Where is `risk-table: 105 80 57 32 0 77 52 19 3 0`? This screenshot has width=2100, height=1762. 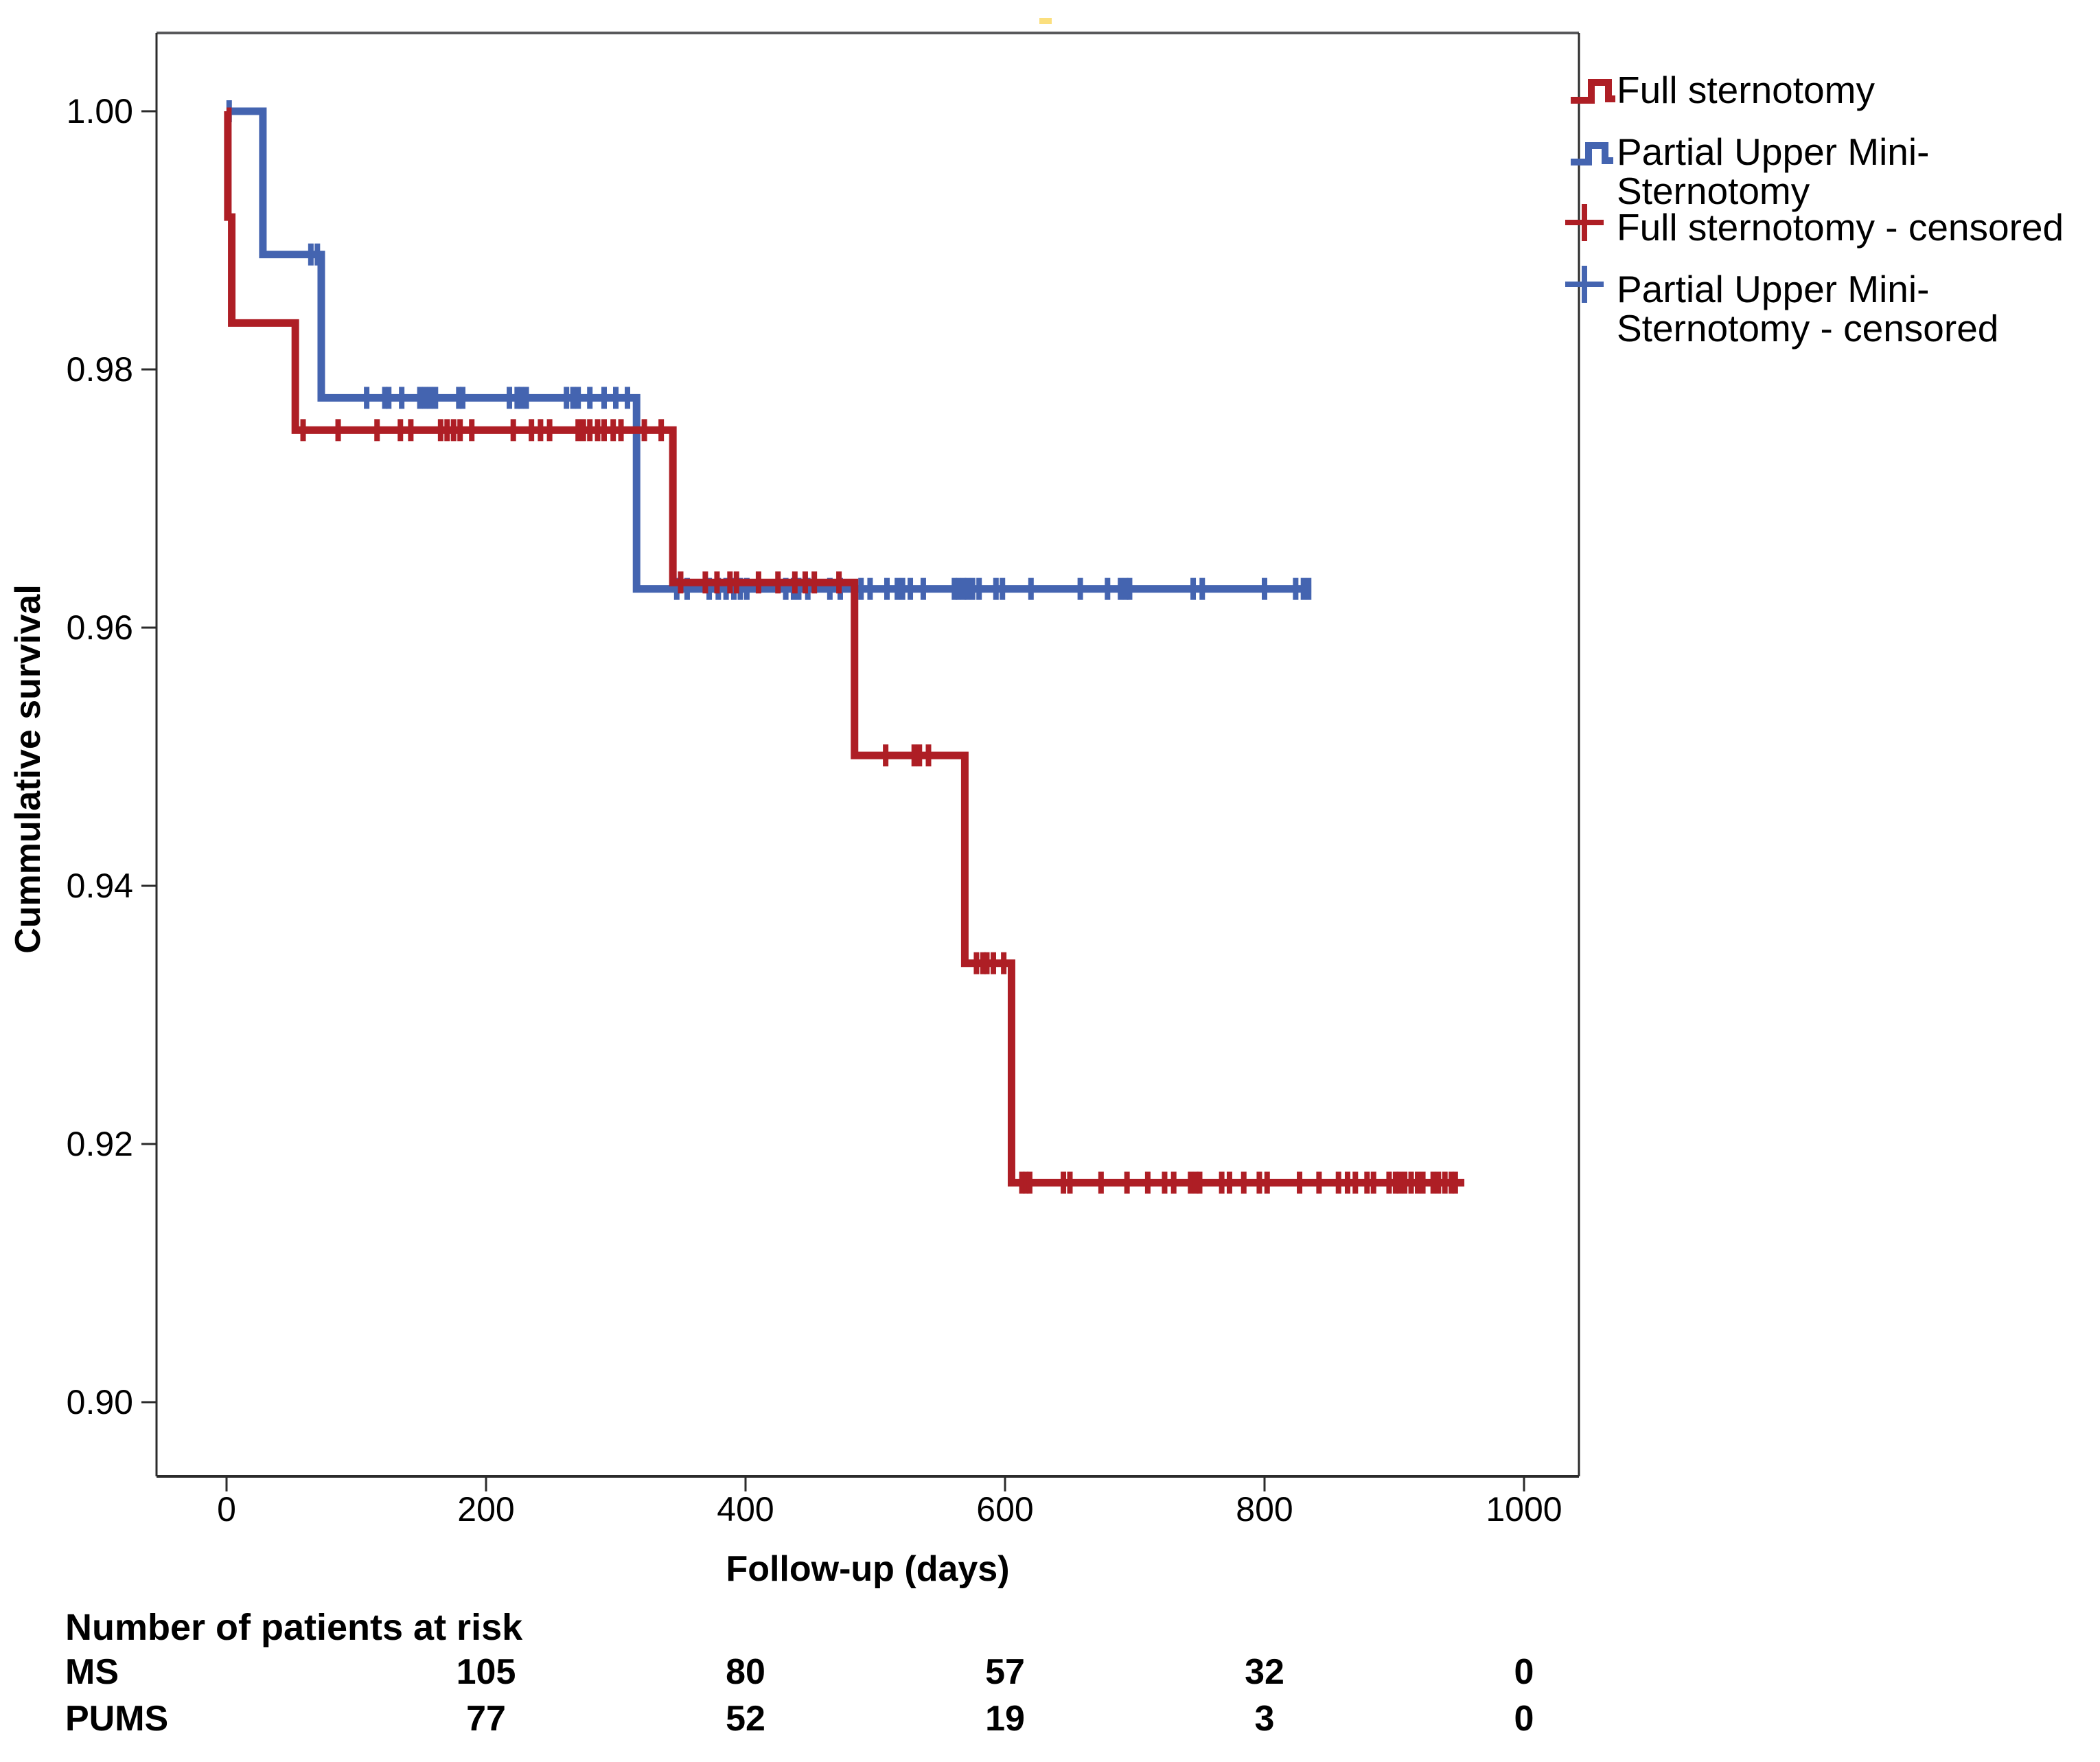 risk-table: 105 80 57 32 0 77 52 19 3 0 is located at coordinates (995, 1695).